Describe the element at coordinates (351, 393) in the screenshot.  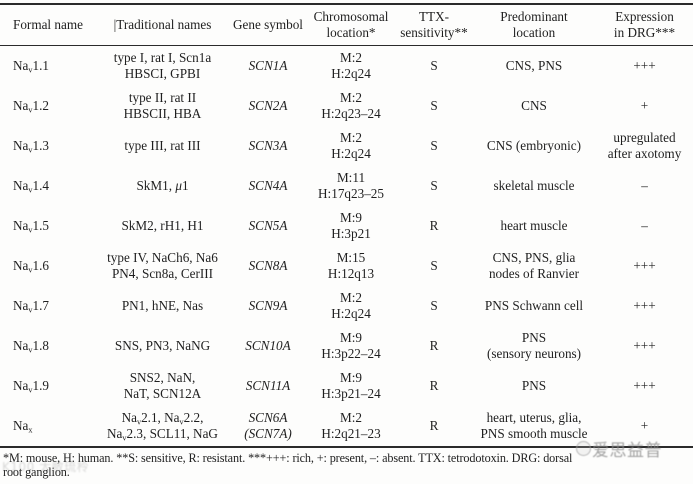
I see `cell-line: H:3p21–24` at that location.